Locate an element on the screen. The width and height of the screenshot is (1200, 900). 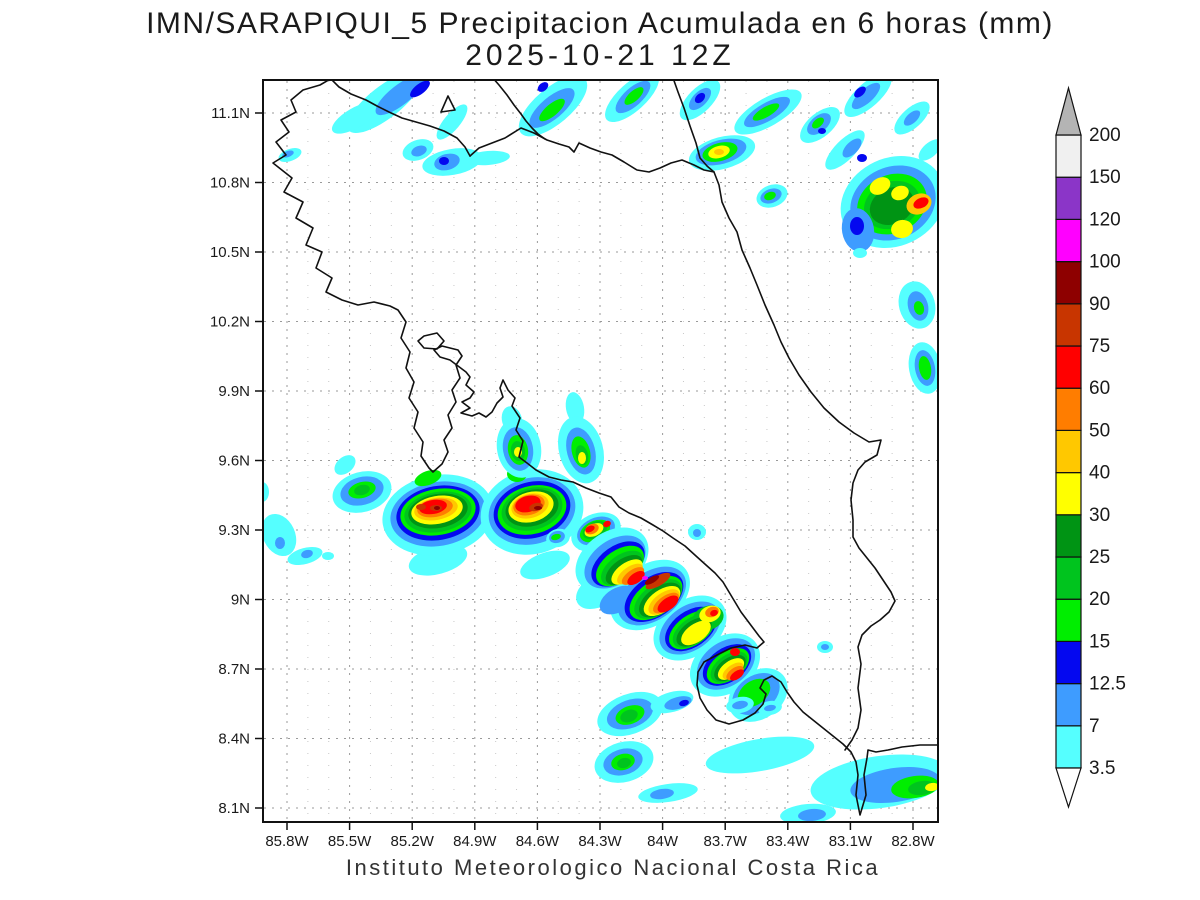
lon-tick-label: 85.8W is located at coordinates (287, 841).